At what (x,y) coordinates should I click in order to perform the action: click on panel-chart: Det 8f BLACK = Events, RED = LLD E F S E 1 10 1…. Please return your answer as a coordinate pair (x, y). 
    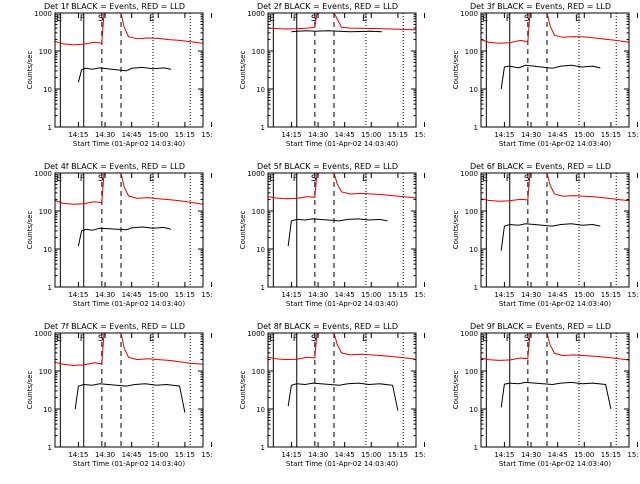
    Looking at the image, I should click on (337, 395).